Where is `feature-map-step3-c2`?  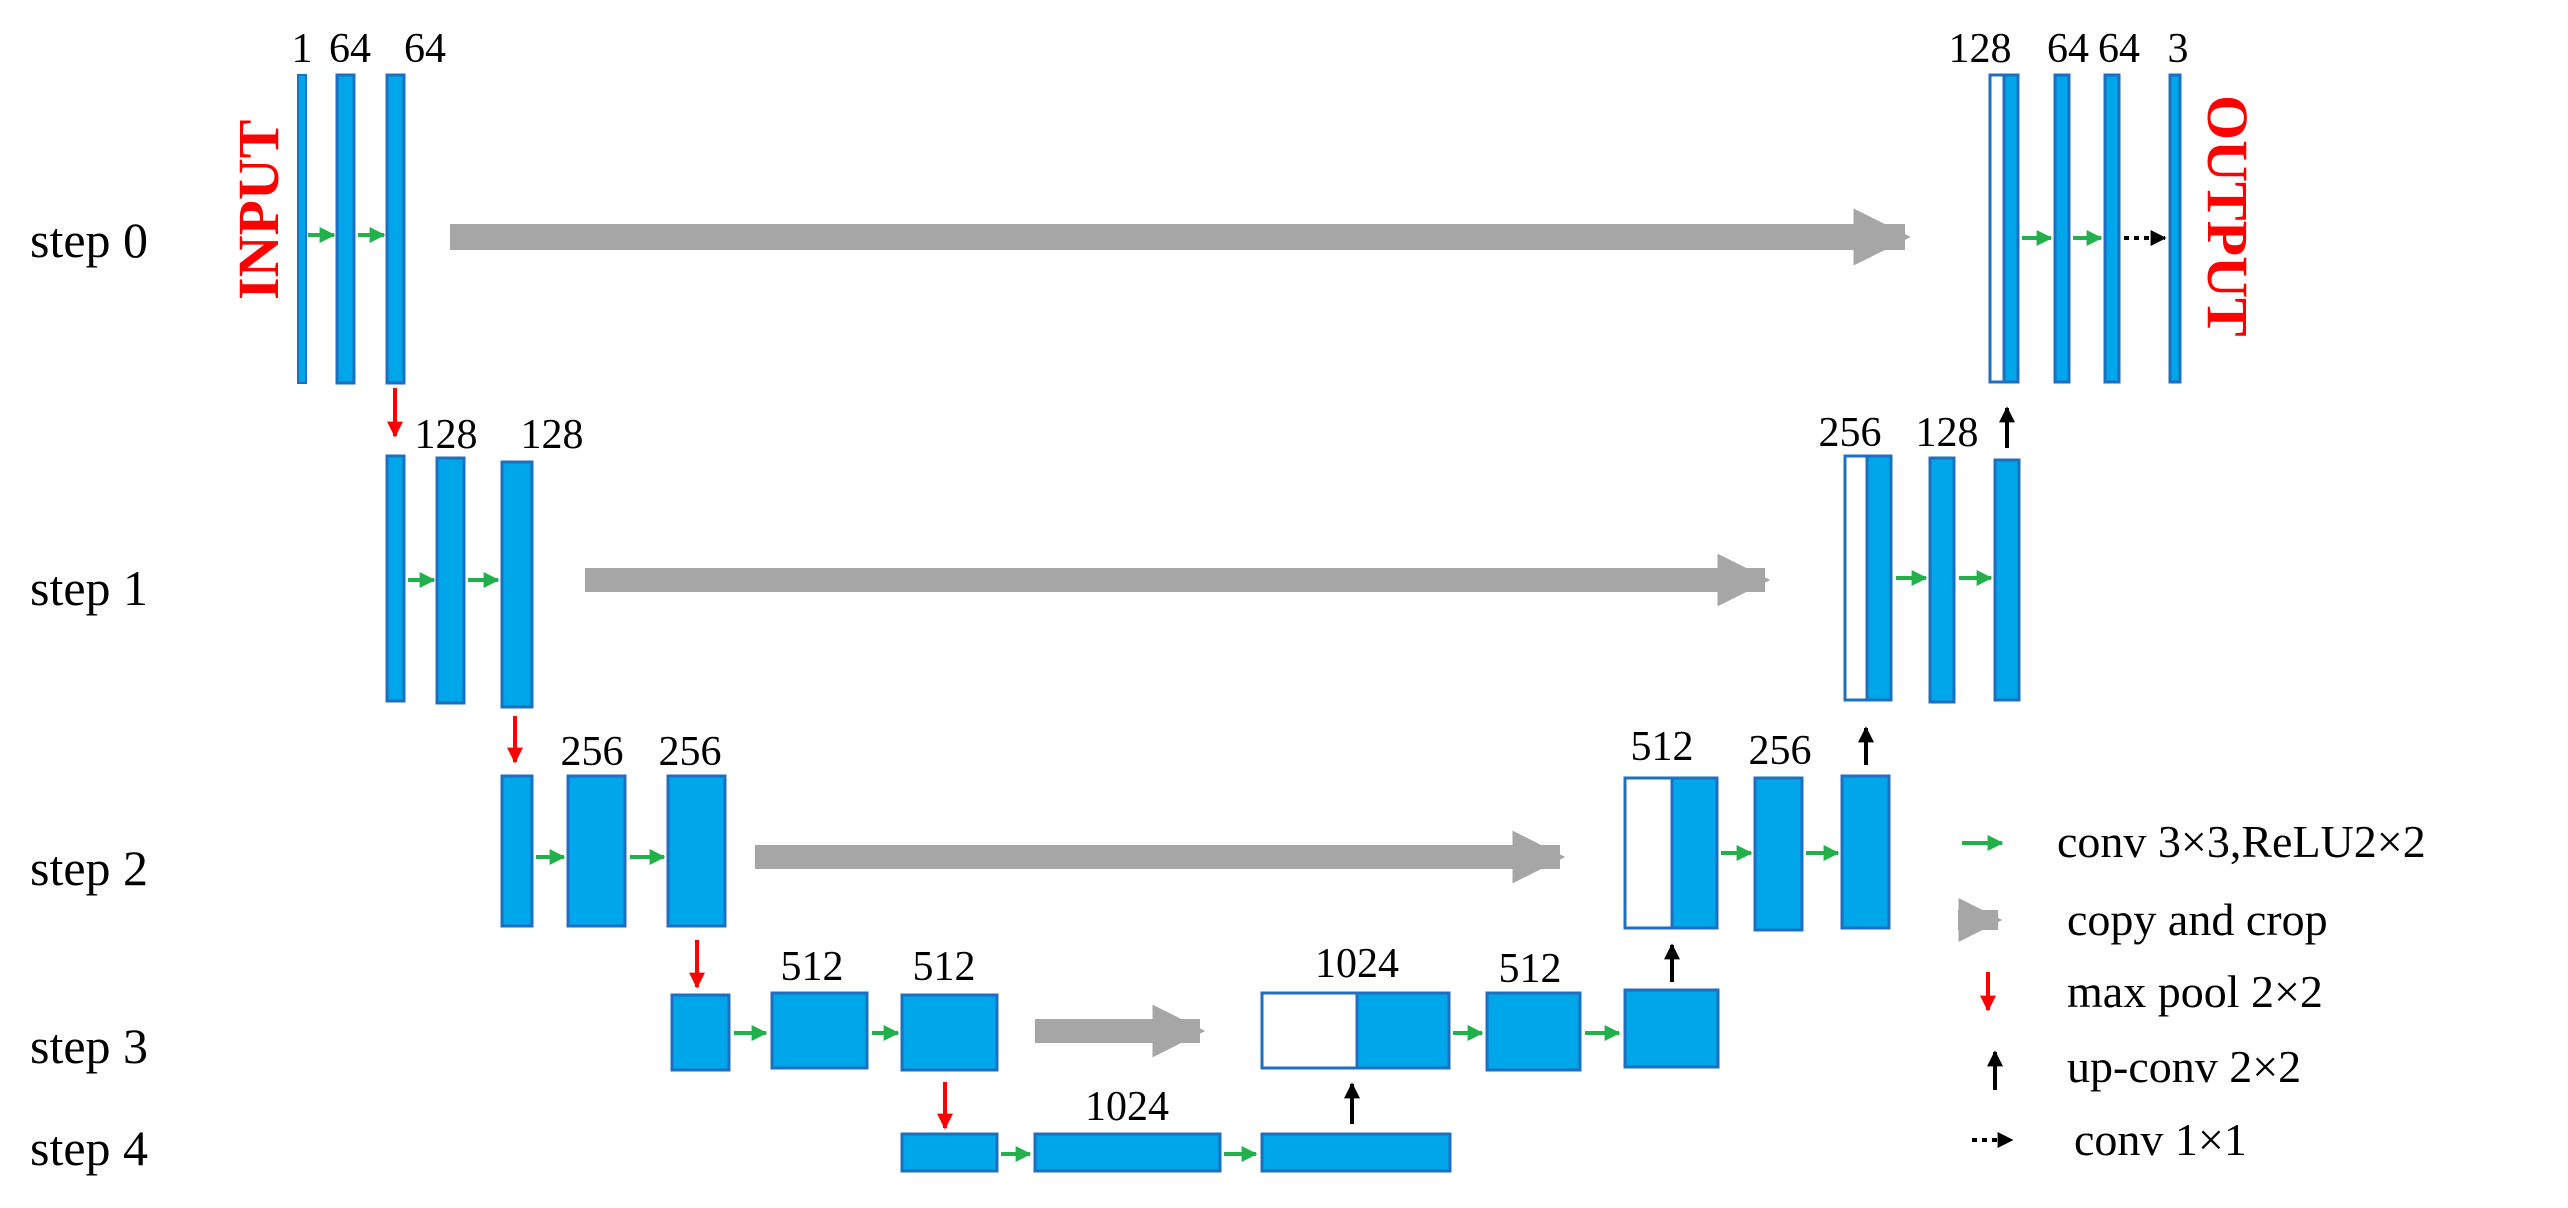 feature-map-step3-c2 is located at coordinates (949, 1032).